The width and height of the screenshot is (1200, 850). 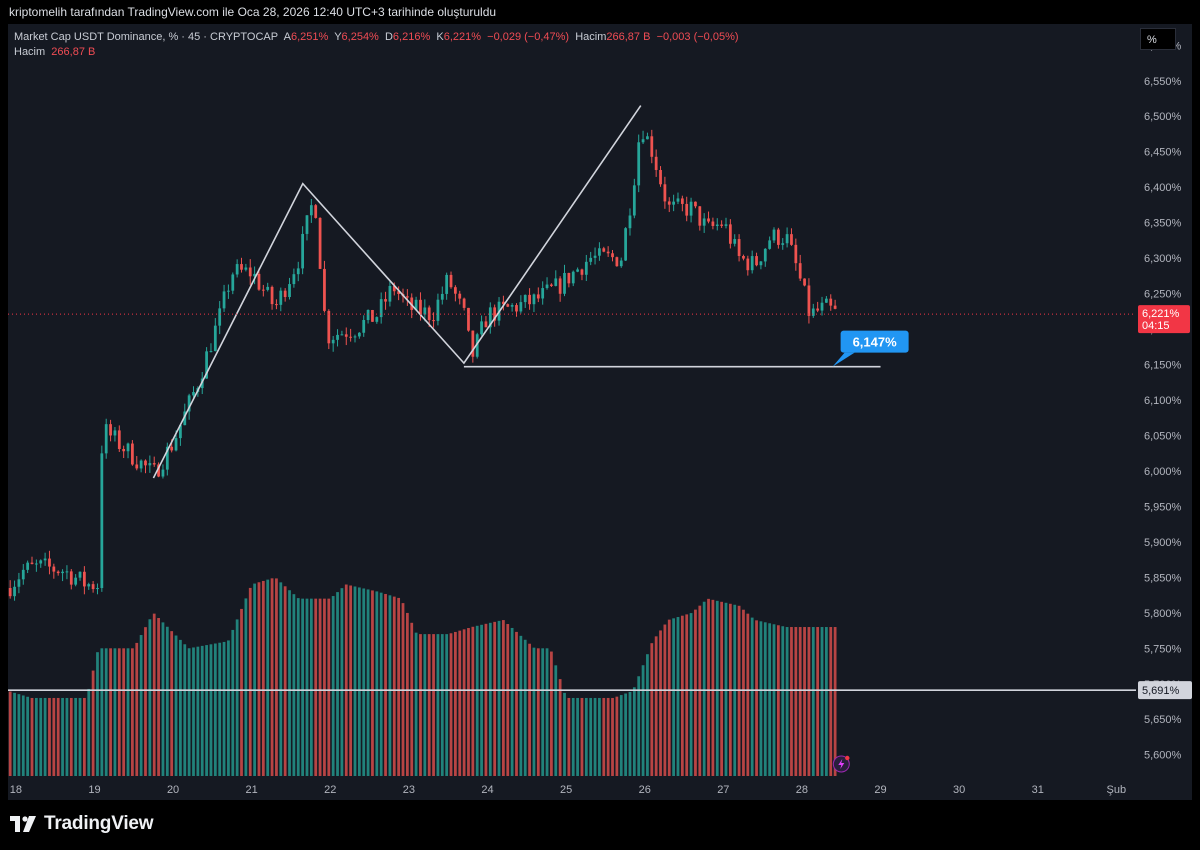 I want to click on time-tick-label: 26, so click(x=645, y=790).